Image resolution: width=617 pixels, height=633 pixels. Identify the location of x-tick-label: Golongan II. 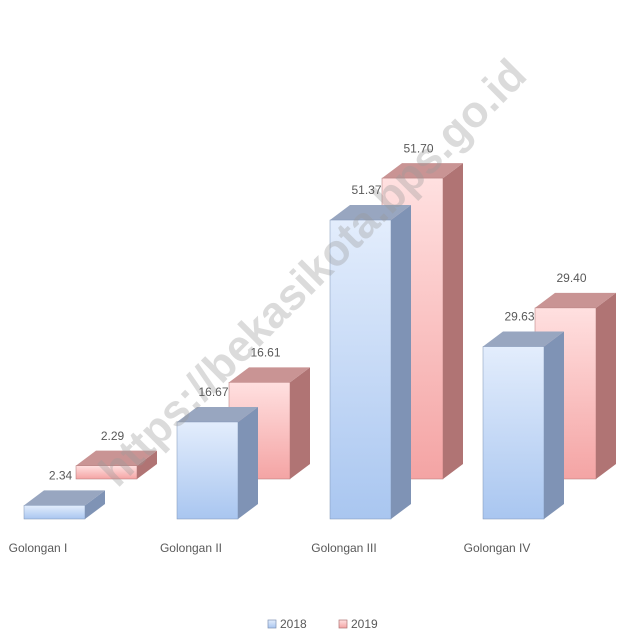
(191, 548).